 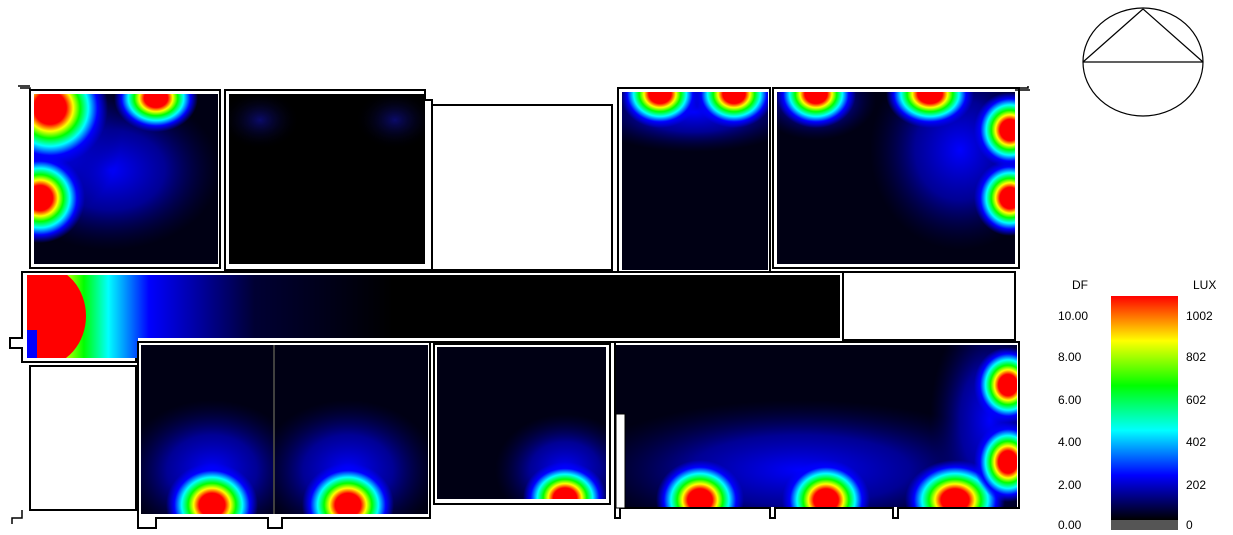 I want to click on room-1-daylight-map, so click(x=125, y=179).